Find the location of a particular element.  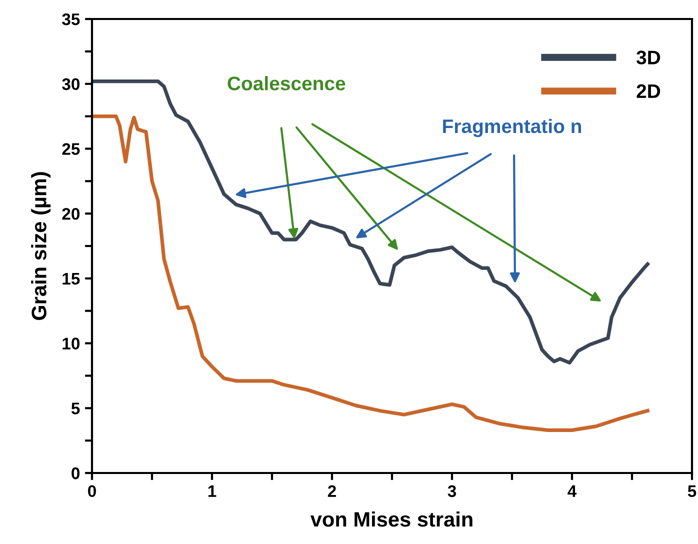

x-tick-label: 0 is located at coordinates (92, 491).